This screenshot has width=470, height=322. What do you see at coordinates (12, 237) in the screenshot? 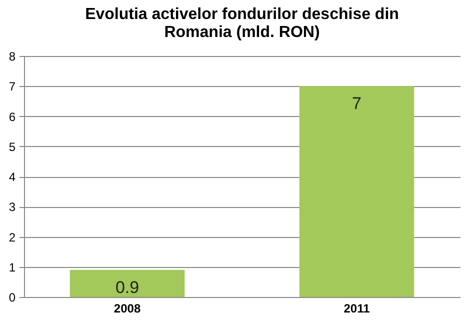
I see `y-tick-label: 2` at bounding box center [12, 237].